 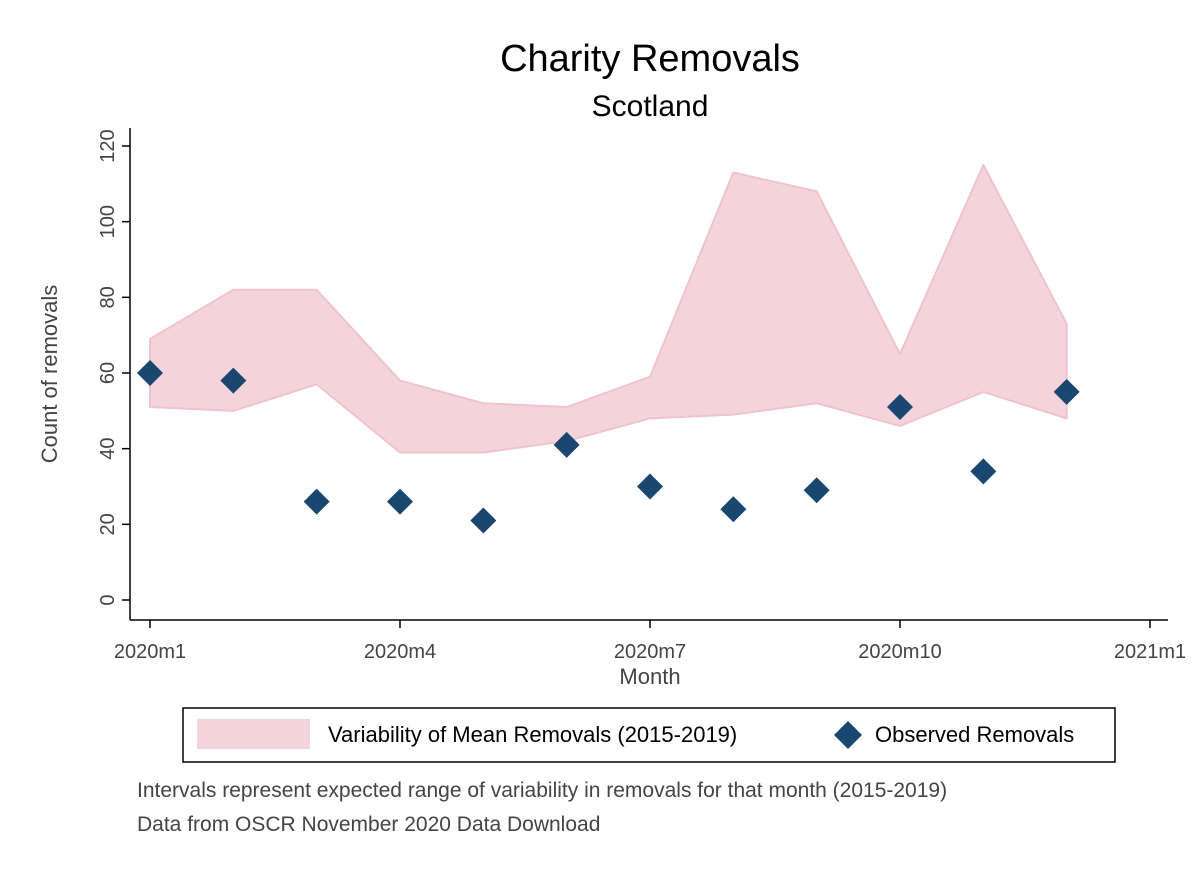 What do you see at coordinates (108, 145) in the screenshot?
I see `y-tick-label: 120` at bounding box center [108, 145].